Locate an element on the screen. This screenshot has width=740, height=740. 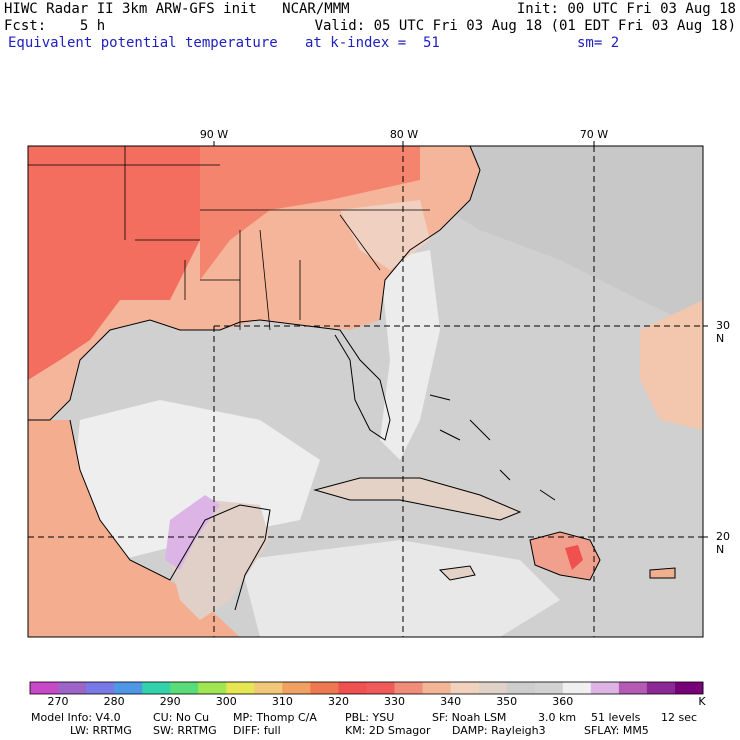
colorbar-label: 310 is located at coordinates (282, 701).